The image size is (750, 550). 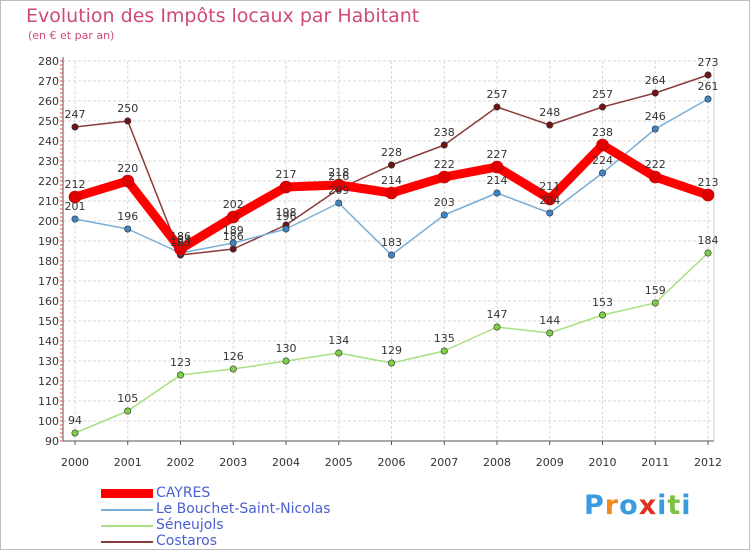 What do you see at coordinates (233, 462) in the screenshot?
I see `x-tick-label: 2003` at bounding box center [233, 462].